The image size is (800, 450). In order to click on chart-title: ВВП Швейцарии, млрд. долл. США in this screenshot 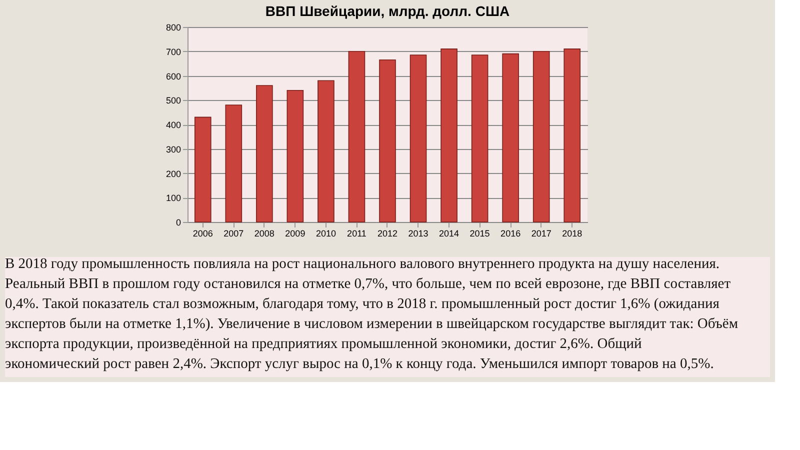, I will do `click(387, 11)`.